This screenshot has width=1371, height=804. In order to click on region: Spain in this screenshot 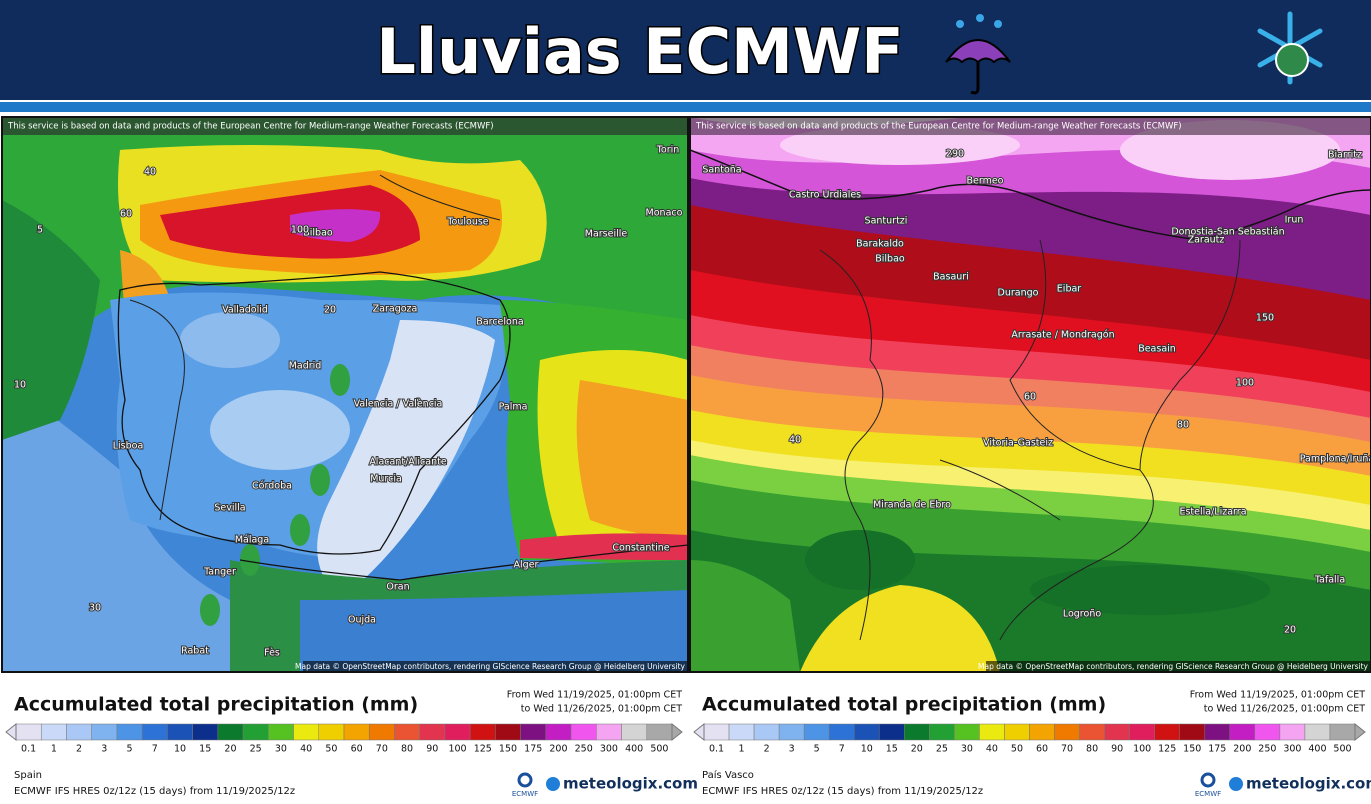, I will do `click(28, 775)`.